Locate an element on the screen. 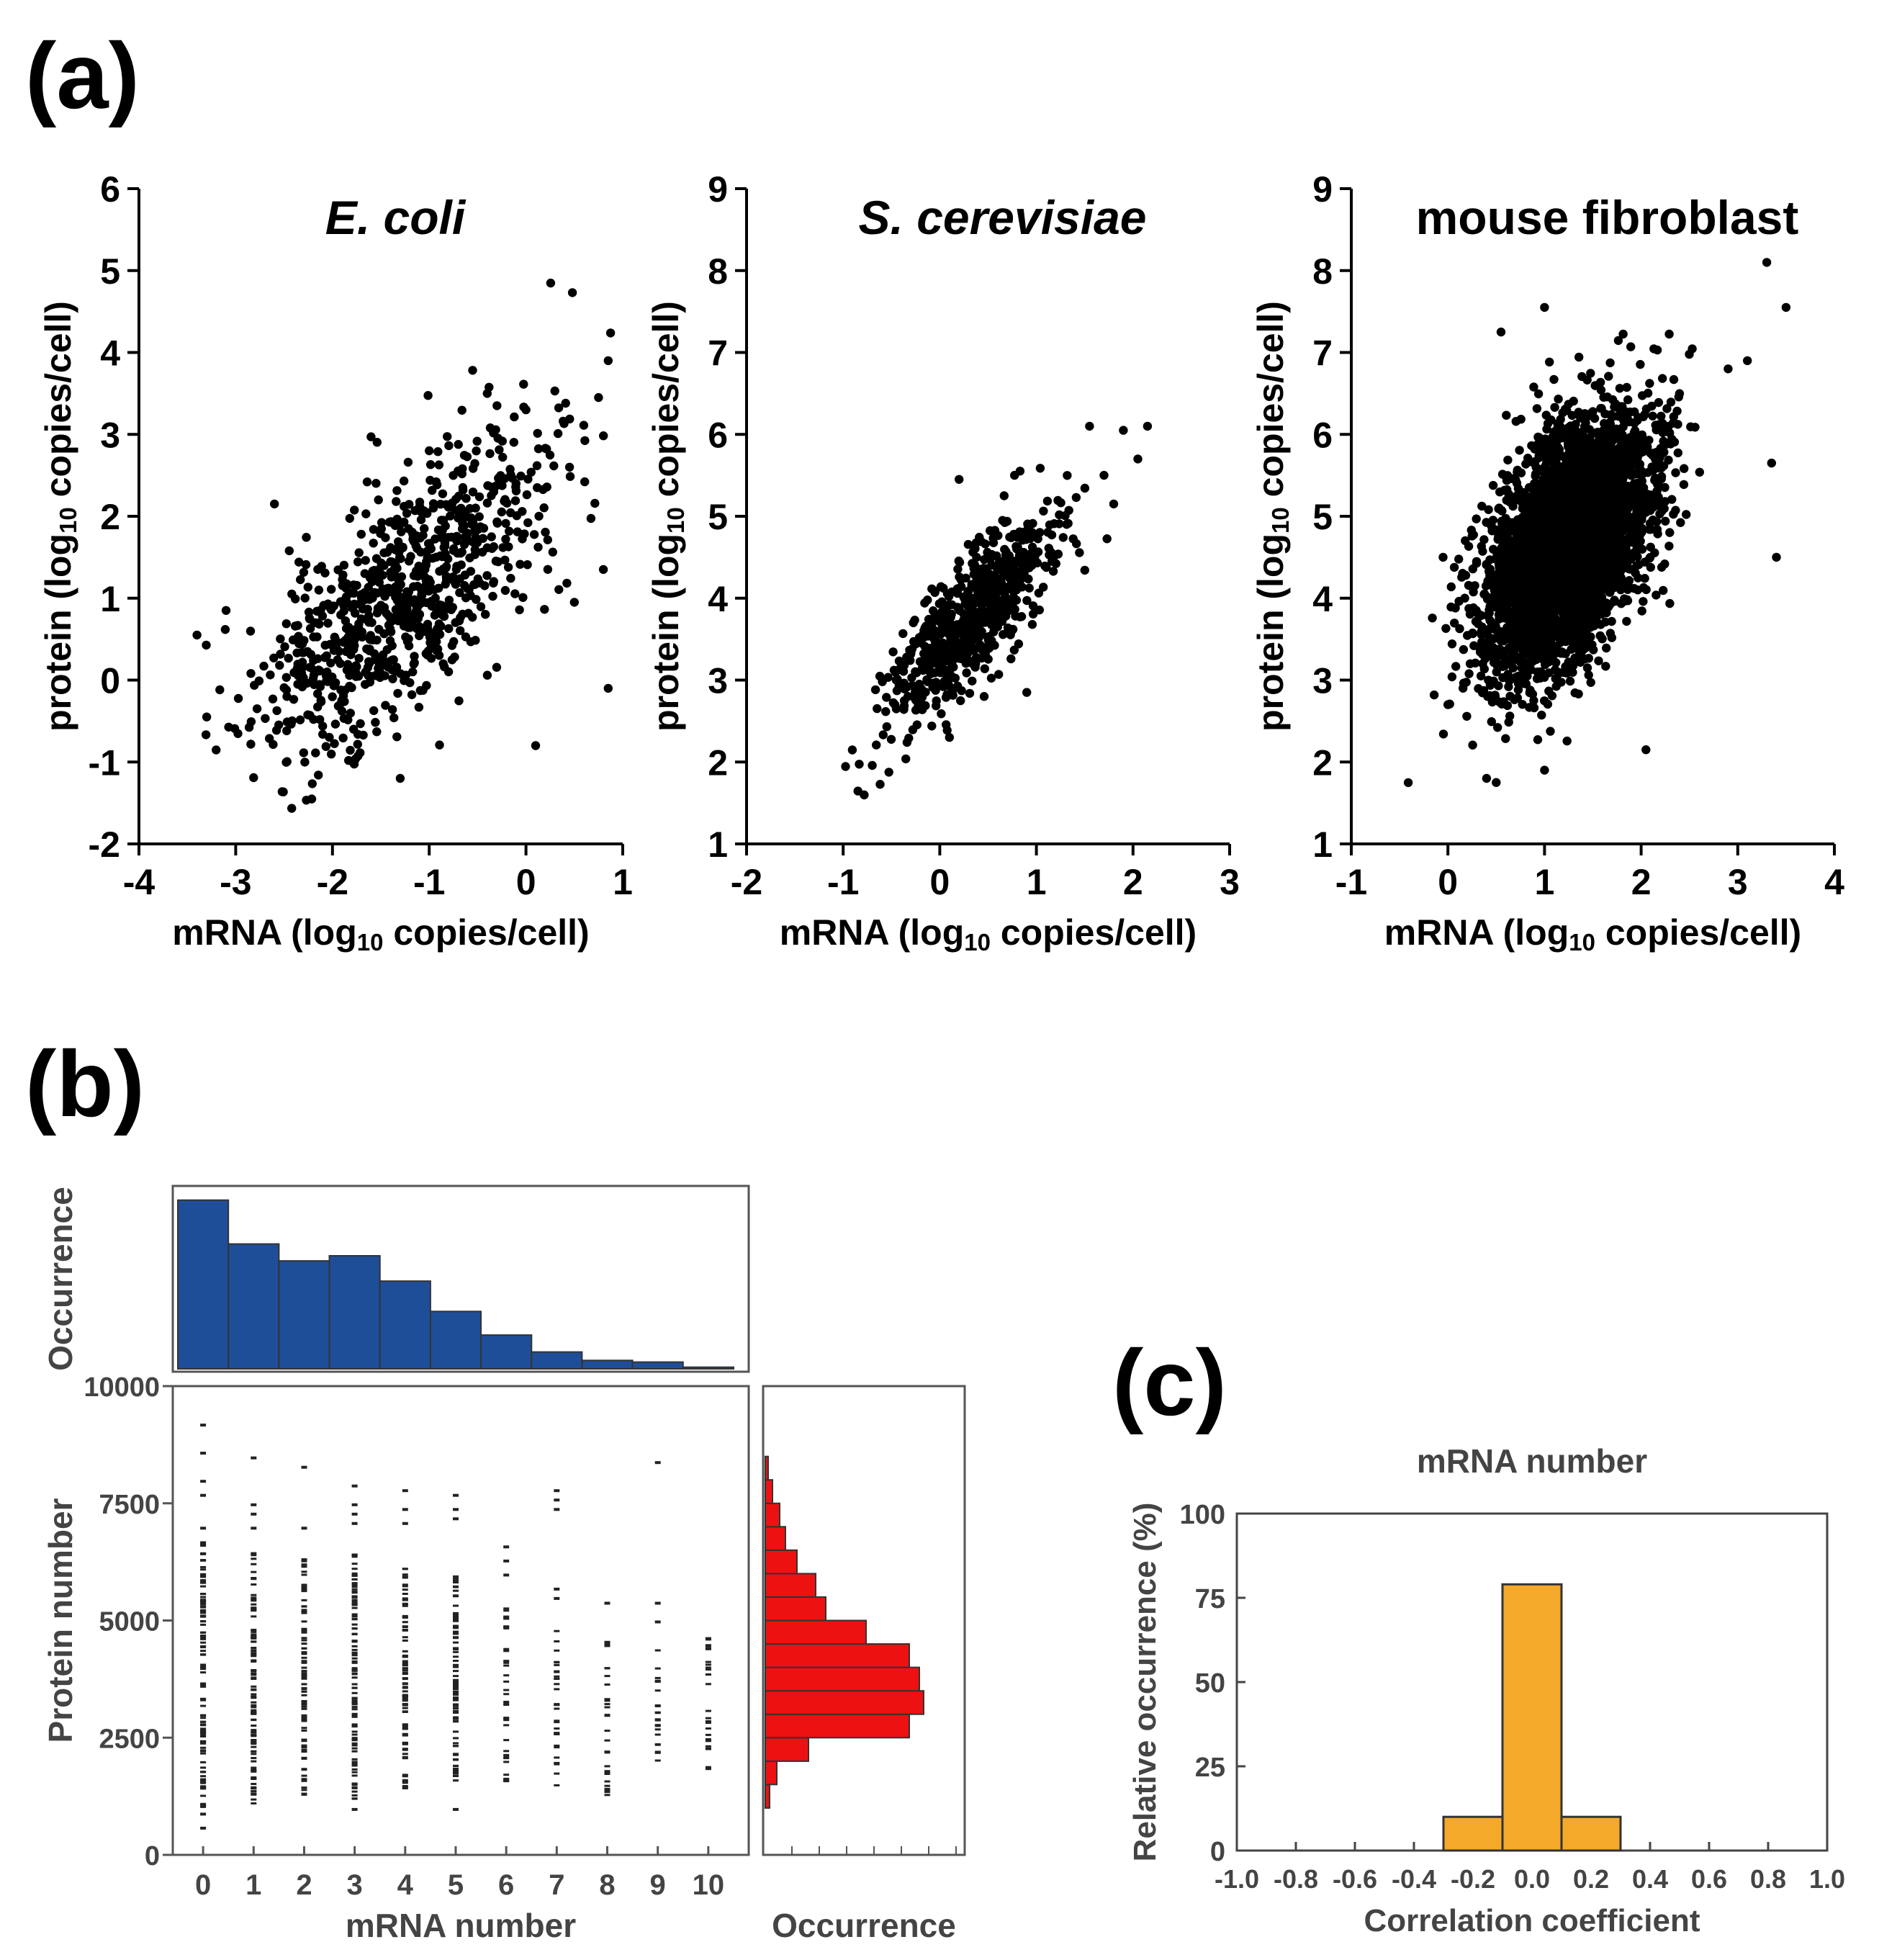 The height and width of the screenshot is (1960, 1897). x-tick-label: 0 is located at coordinates (939, 882).